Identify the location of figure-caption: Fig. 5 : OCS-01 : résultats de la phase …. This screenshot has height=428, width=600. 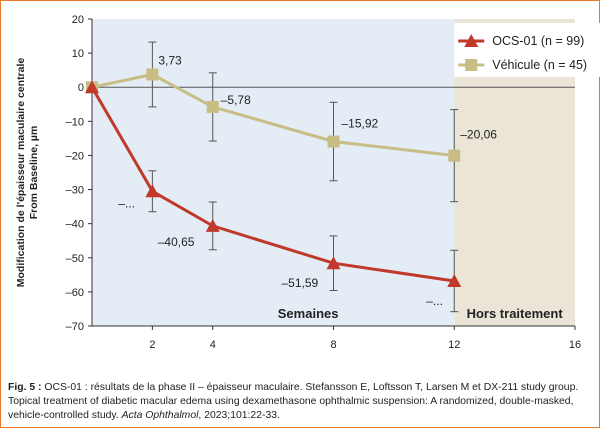
(302, 402).